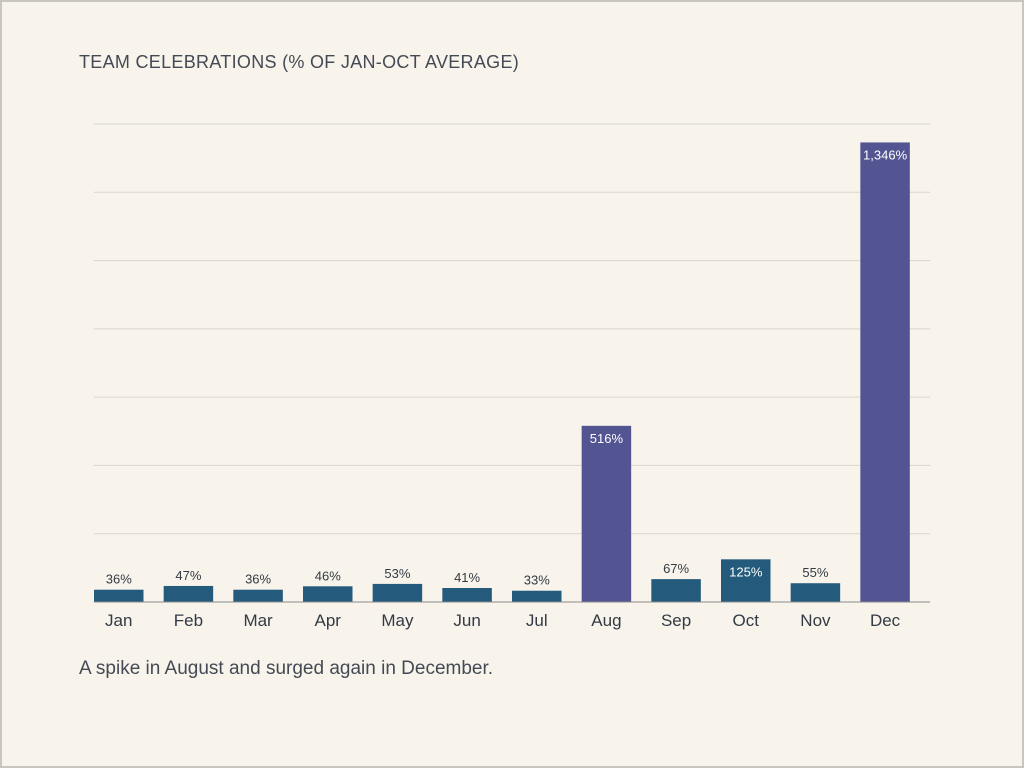 This screenshot has width=1024, height=768. I want to click on x-tick-feb: Feb, so click(188, 620).